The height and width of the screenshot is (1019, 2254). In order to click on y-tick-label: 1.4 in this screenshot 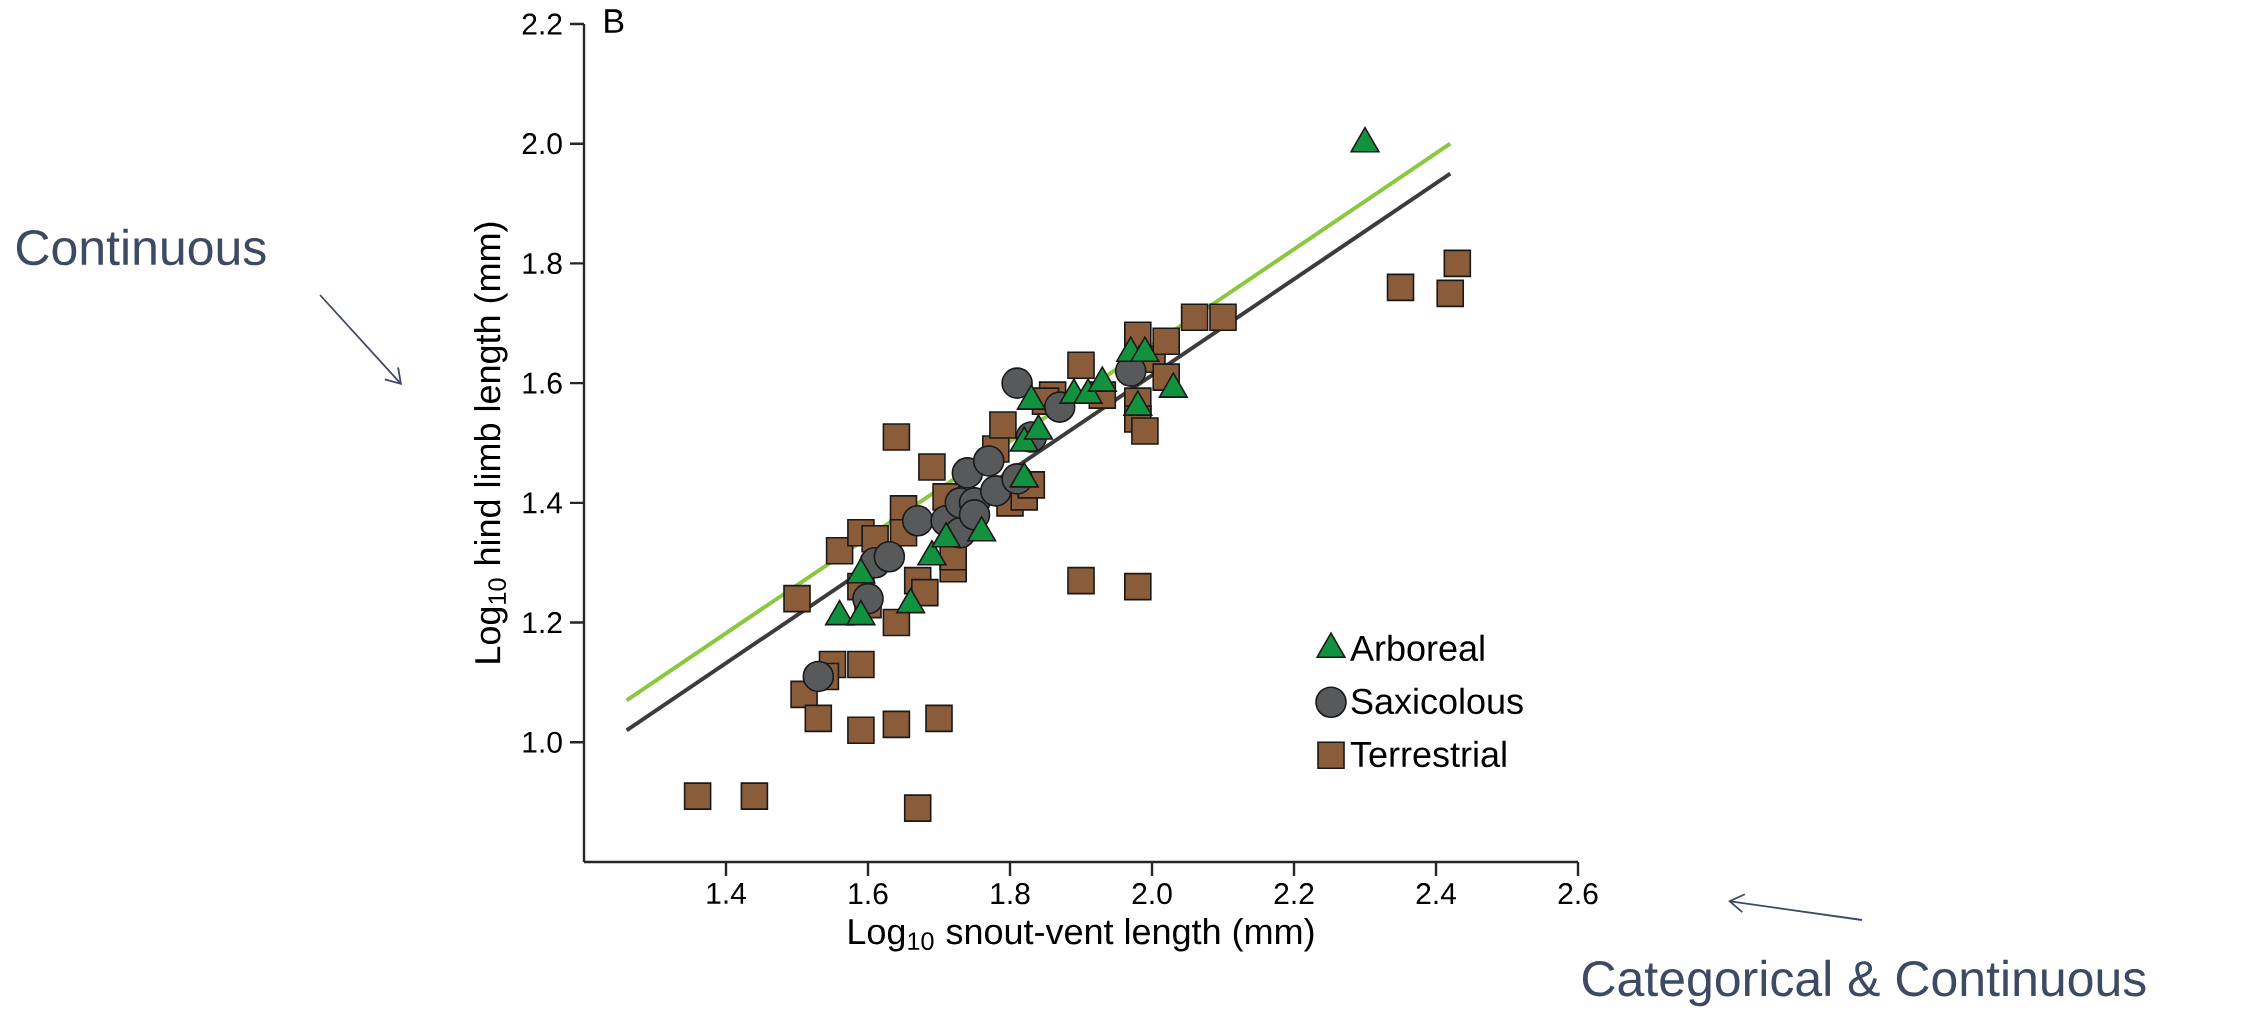, I will do `click(543, 503)`.